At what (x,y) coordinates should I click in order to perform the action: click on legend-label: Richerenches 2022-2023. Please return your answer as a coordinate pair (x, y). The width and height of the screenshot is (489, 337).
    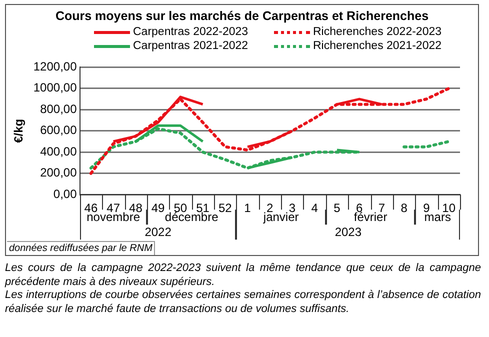
    Looking at the image, I should click on (377, 32).